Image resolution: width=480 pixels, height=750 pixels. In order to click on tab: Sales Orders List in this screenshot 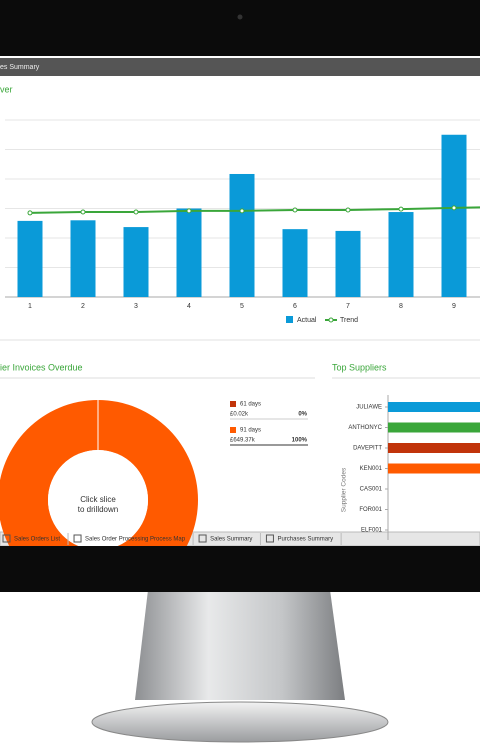, I will do `click(37, 540)`.